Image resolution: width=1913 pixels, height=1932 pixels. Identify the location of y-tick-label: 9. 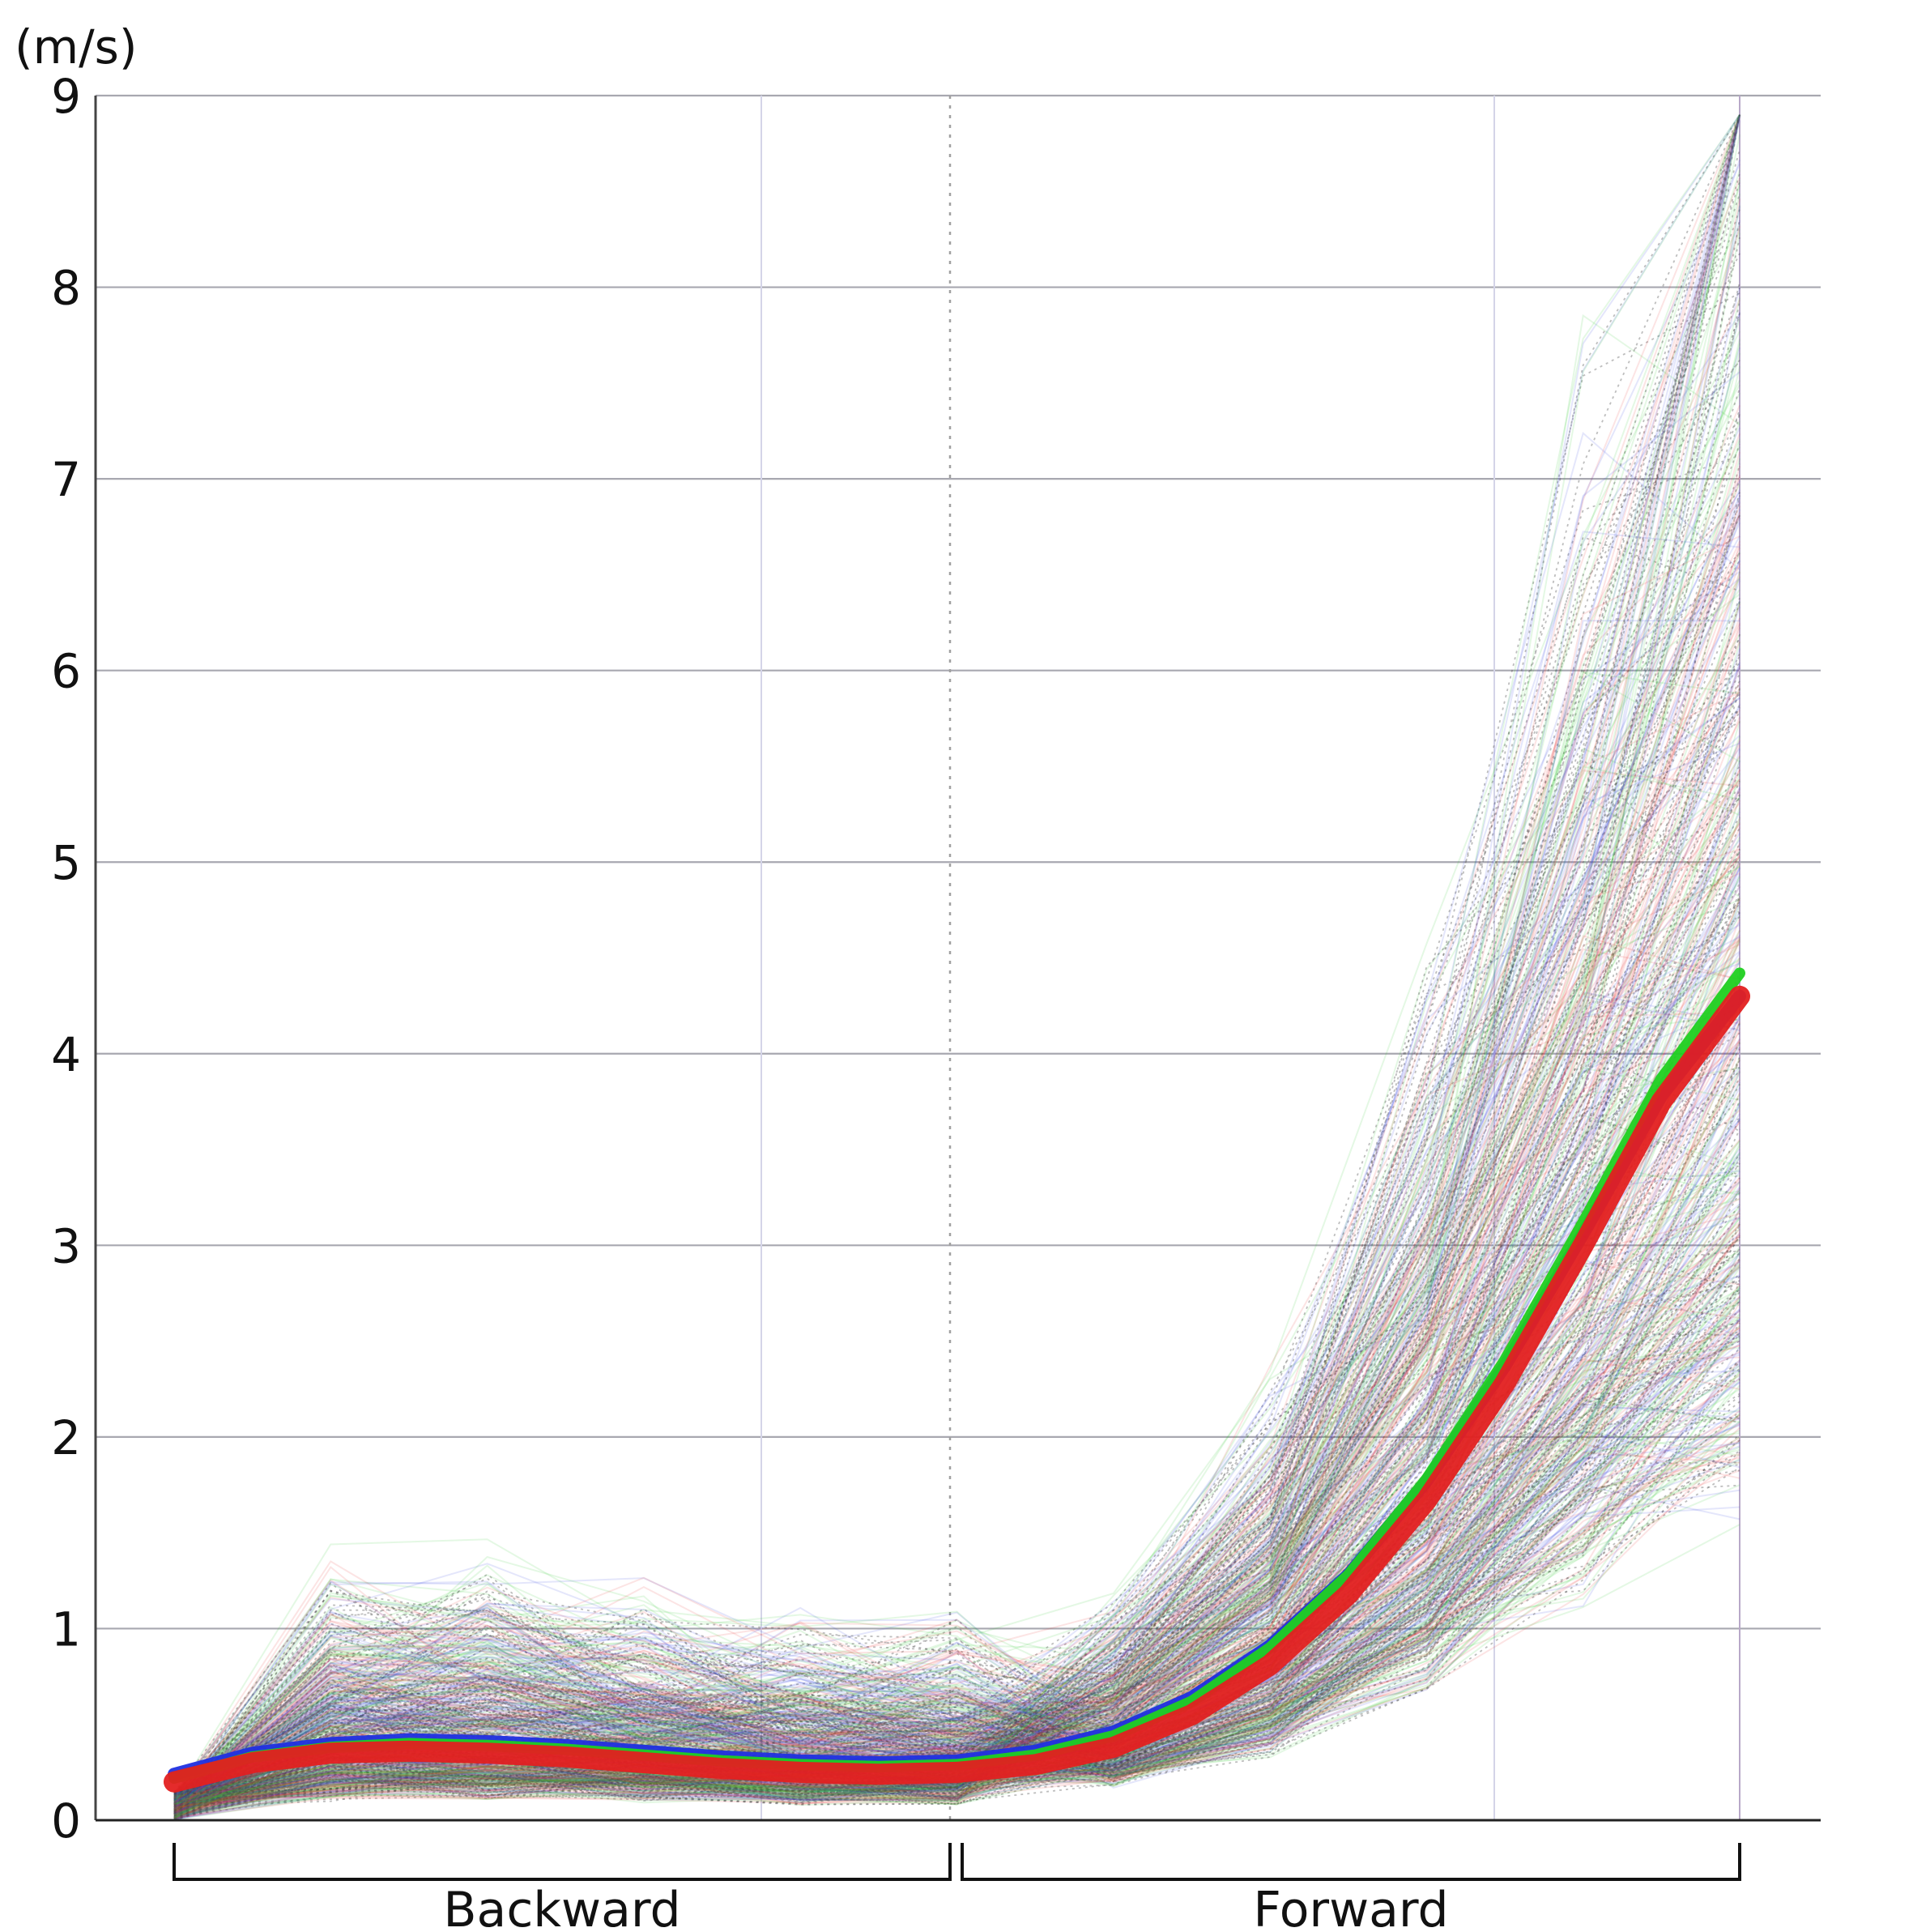
(66, 97).